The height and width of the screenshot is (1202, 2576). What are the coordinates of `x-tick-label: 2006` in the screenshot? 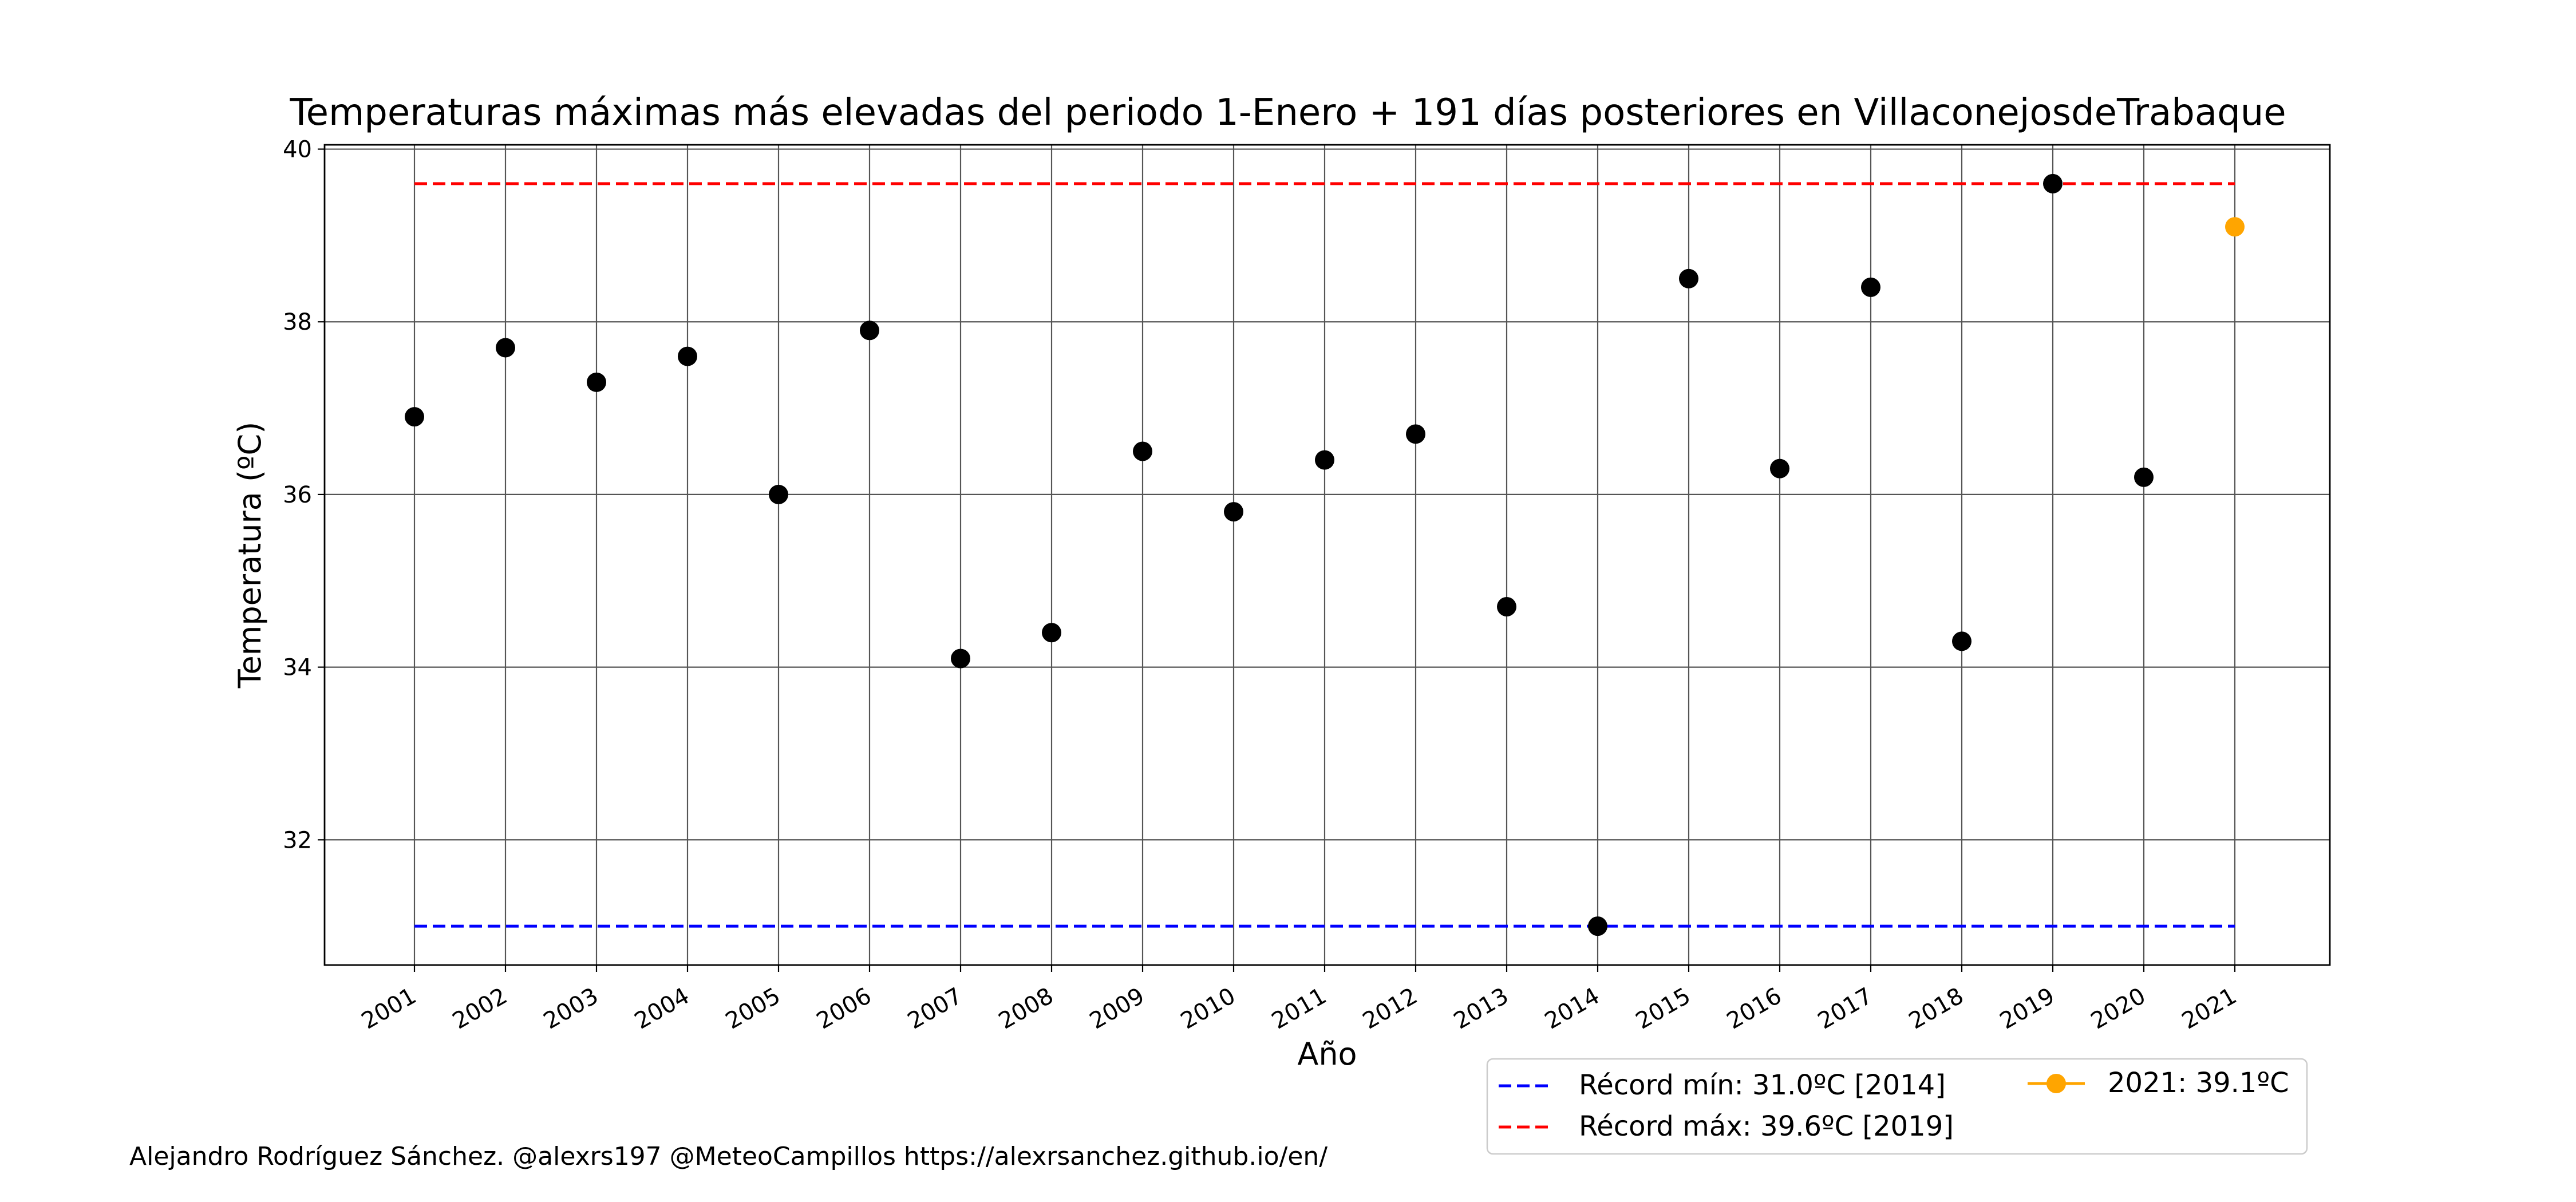 It's located at (844, 1009).